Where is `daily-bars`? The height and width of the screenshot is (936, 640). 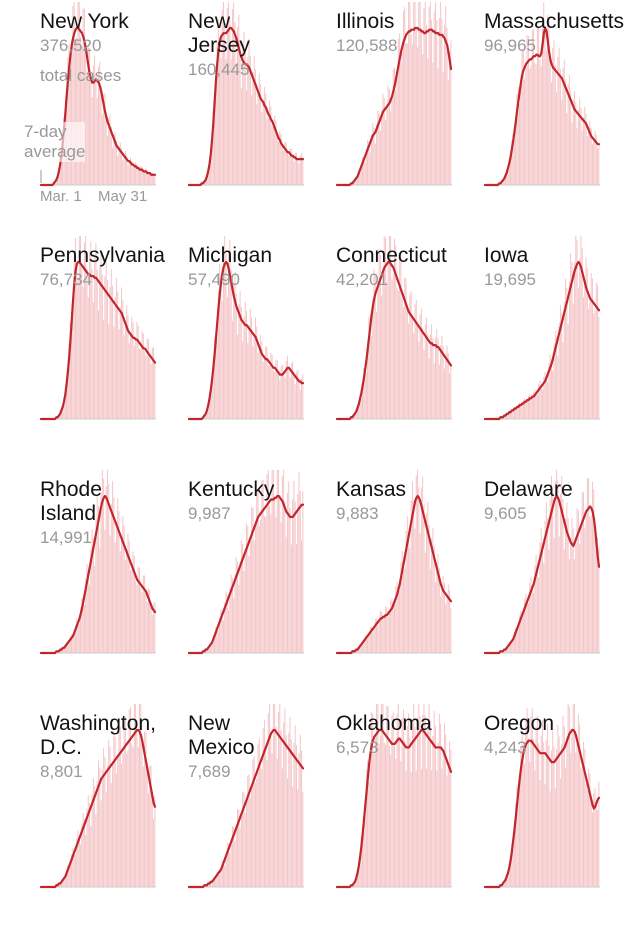
daily-bars is located at coordinates (401, 94).